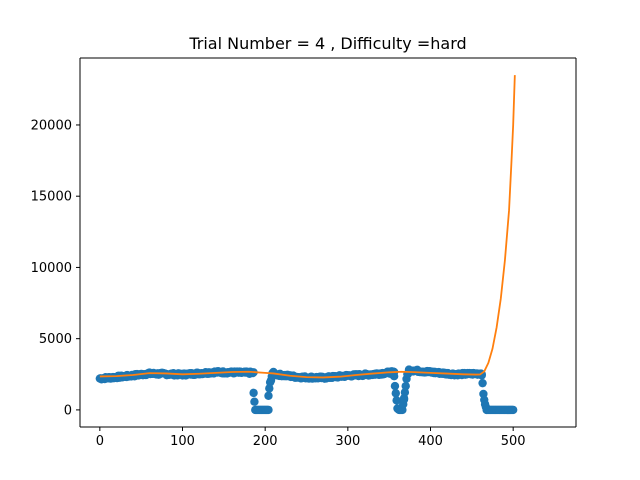 Image resolution: width=640 pixels, height=480 pixels. What do you see at coordinates (182, 441) in the screenshot?
I see `x-tick-label: 100` at bounding box center [182, 441].